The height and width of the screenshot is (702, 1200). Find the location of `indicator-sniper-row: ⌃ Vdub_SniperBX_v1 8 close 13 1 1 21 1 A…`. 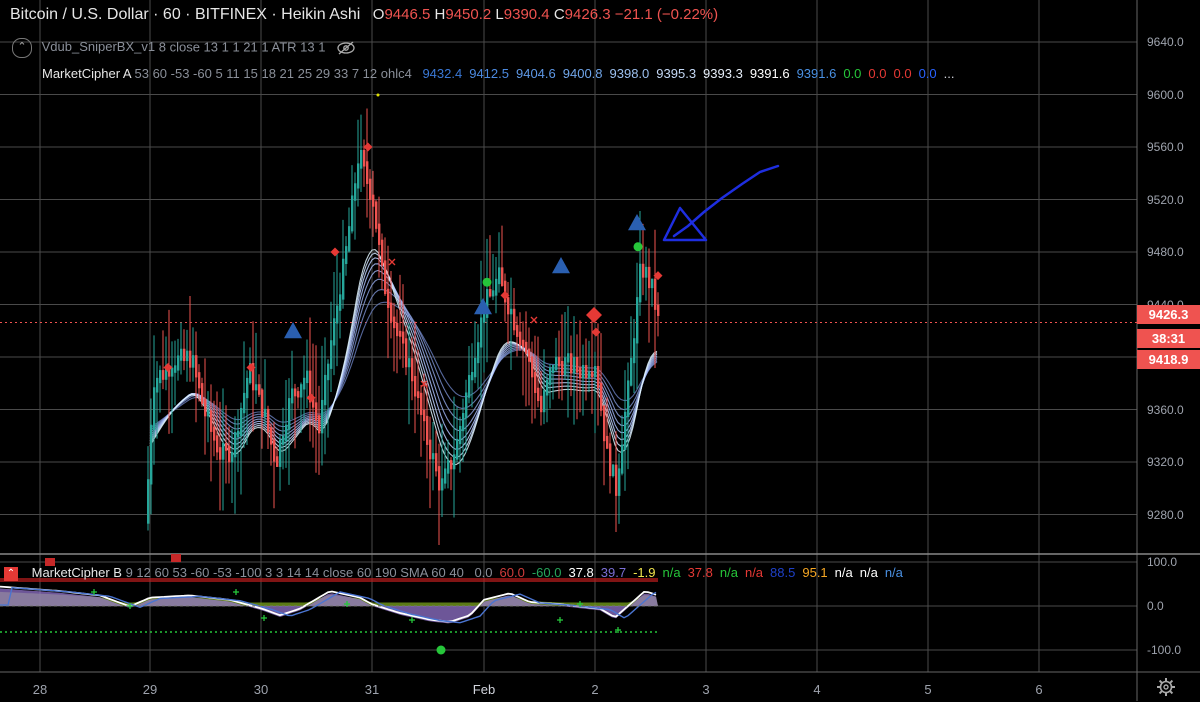

indicator-sniper-row: ⌃ Vdub_SniperBX_v1 8 close 13 1 1 21 1 A… is located at coordinates (183, 48).